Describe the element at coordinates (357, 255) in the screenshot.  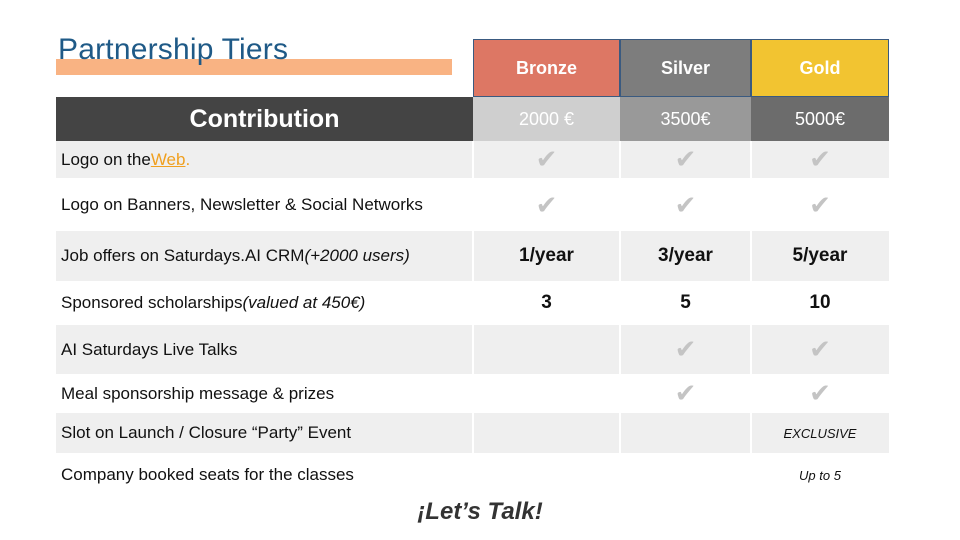
I see `row-note: (+2000 users)` at that location.